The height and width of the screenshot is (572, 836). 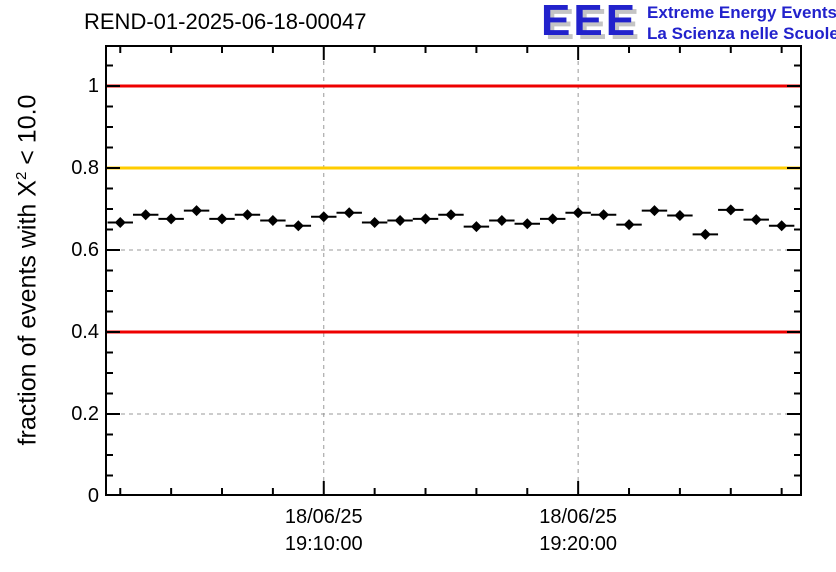 What do you see at coordinates (741, 12) in the screenshot?
I see `eee-logo-line1: Extreme Energy Events` at bounding box center [741, 12].